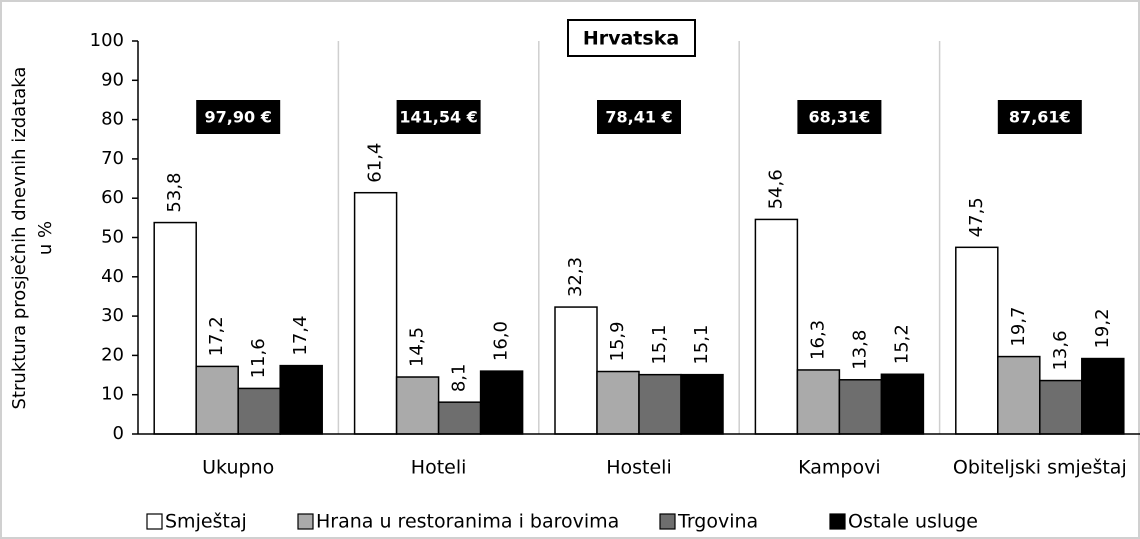  What do you see at coordinates (839, 468) in the screenshot?
I see `x-tick-label: Kampovi` at bounding box center [839, 468].